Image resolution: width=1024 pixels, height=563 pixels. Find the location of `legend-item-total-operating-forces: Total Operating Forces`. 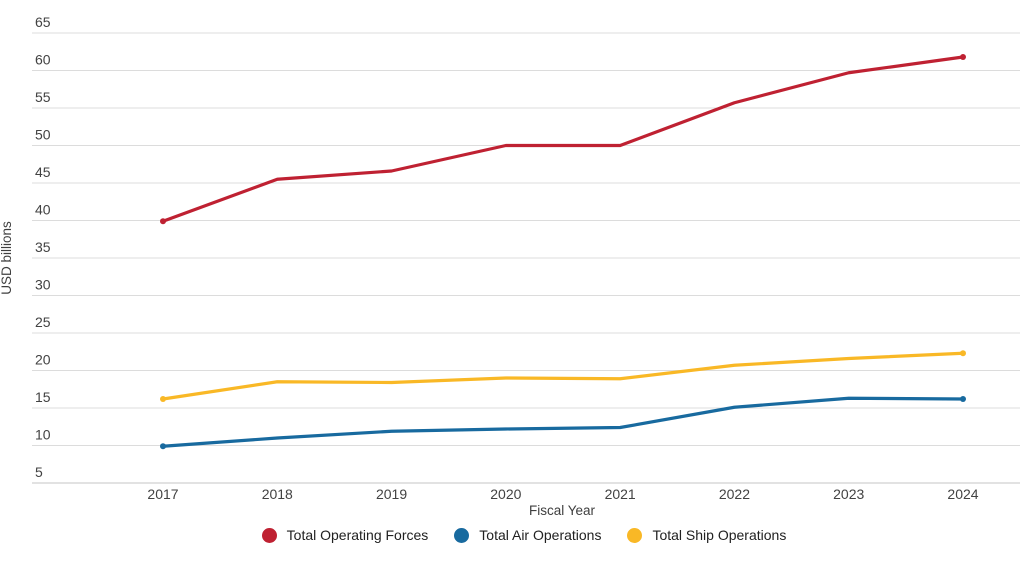

legend-item-total-operating-forces: Total Operating Forces is located at coordinates (345, 535).